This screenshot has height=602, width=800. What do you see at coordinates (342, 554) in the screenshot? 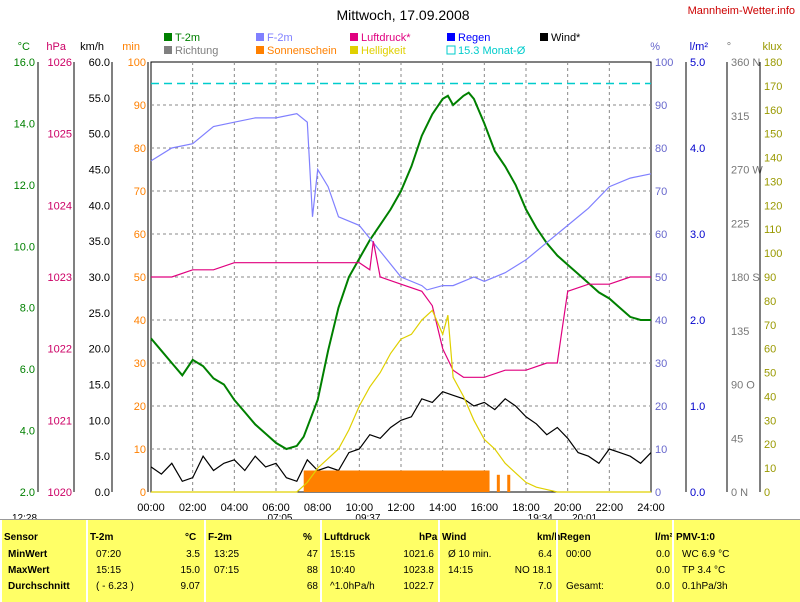
I see `stats-cell: 15:15` at bounding box center [342, 554].